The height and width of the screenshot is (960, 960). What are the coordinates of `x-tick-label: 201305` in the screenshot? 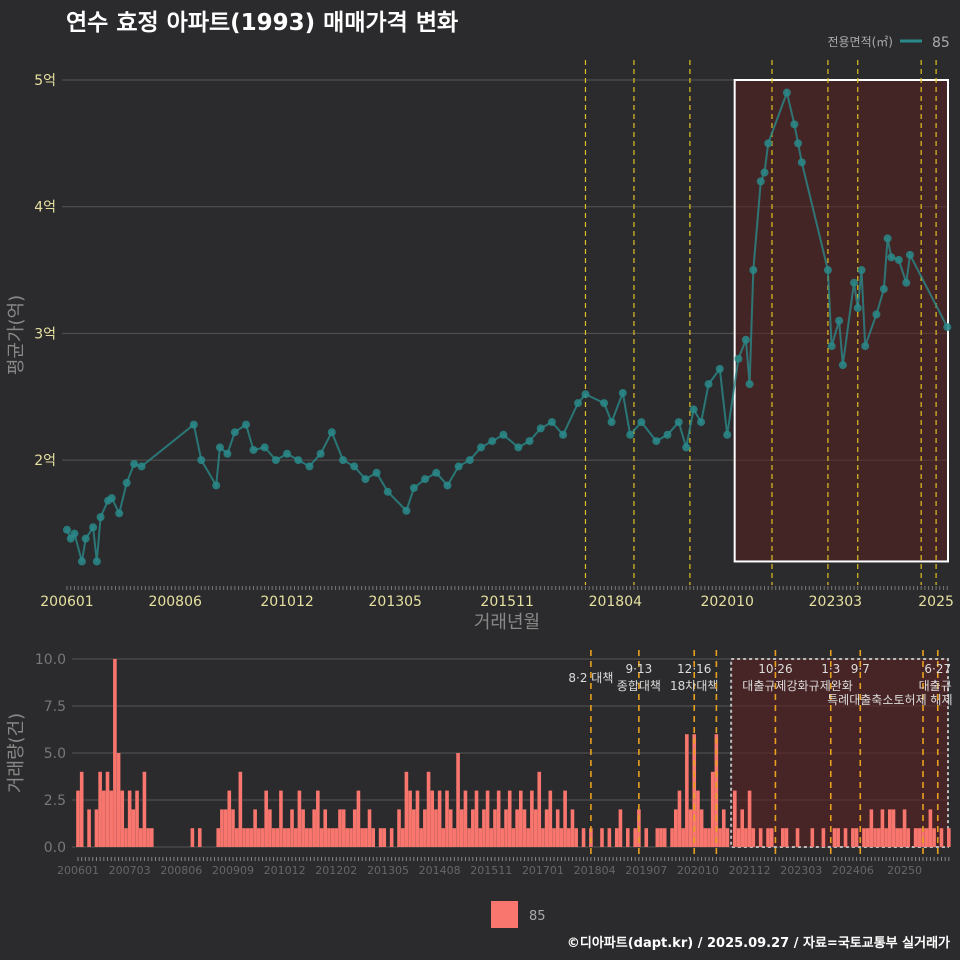 It's located at (388, 870).